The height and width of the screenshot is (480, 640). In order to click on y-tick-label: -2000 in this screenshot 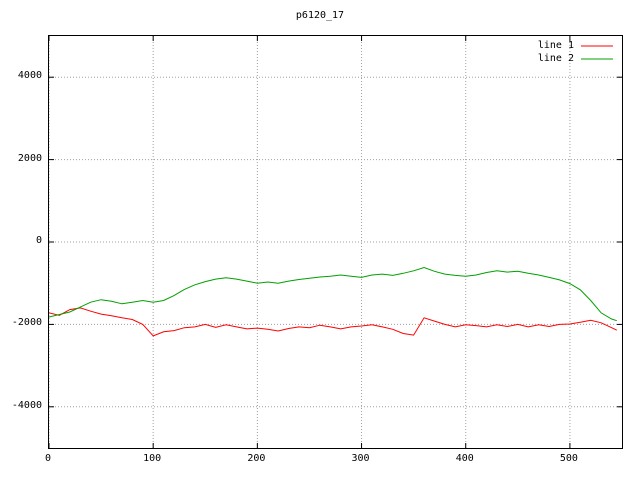, I will do `click(26, 323)`.